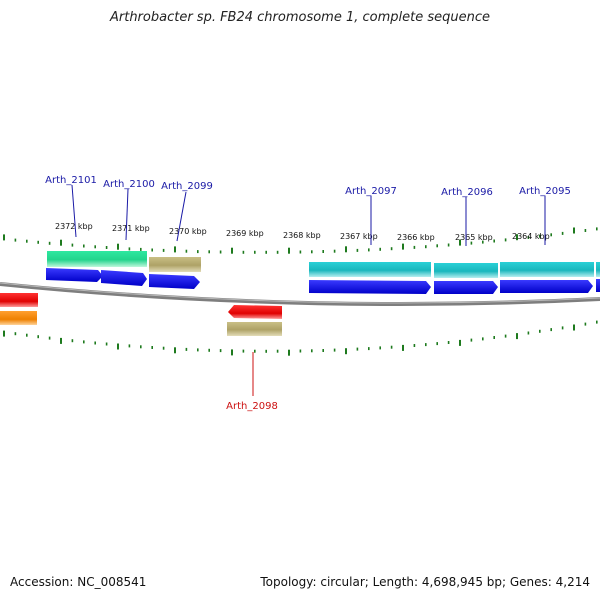 Image resolution: width=600 pixels, height=600 pixels. I want to click on scale-ticks-outer, so click(300, 240).